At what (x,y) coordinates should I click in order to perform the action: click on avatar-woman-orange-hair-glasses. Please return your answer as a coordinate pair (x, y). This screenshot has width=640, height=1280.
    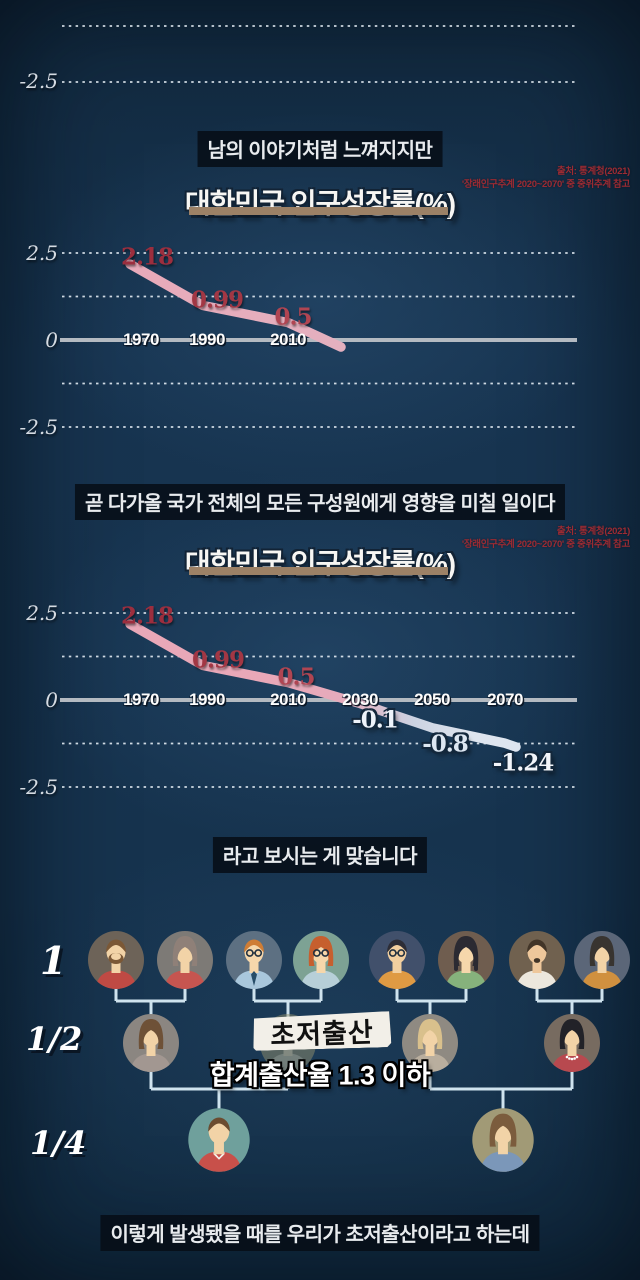
    Looking at the image, I should click on (321, 960).